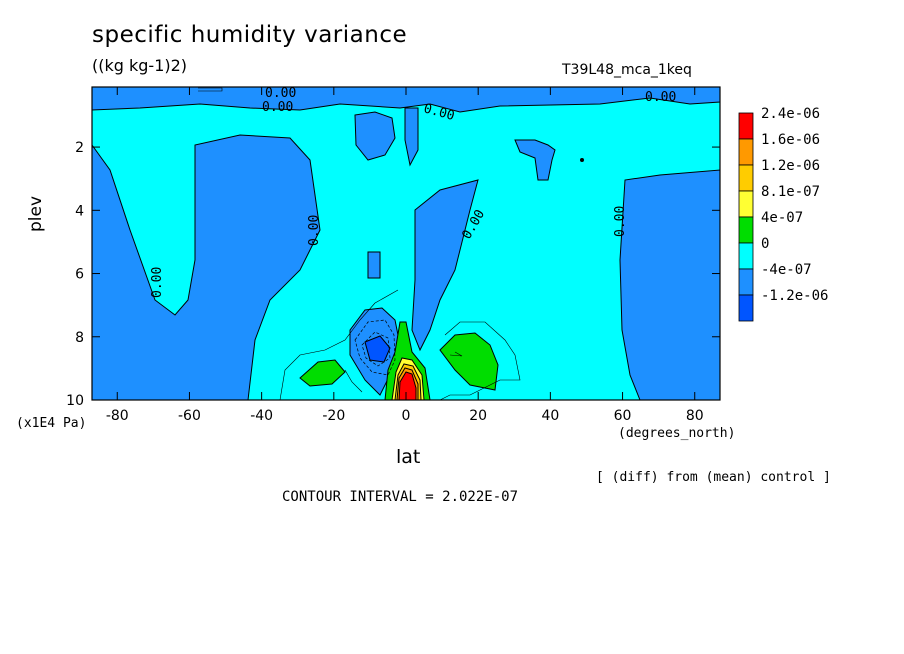 The height and width of the screenshot is (654, 904). I want to click on positive-green-left, so click(322, 373).